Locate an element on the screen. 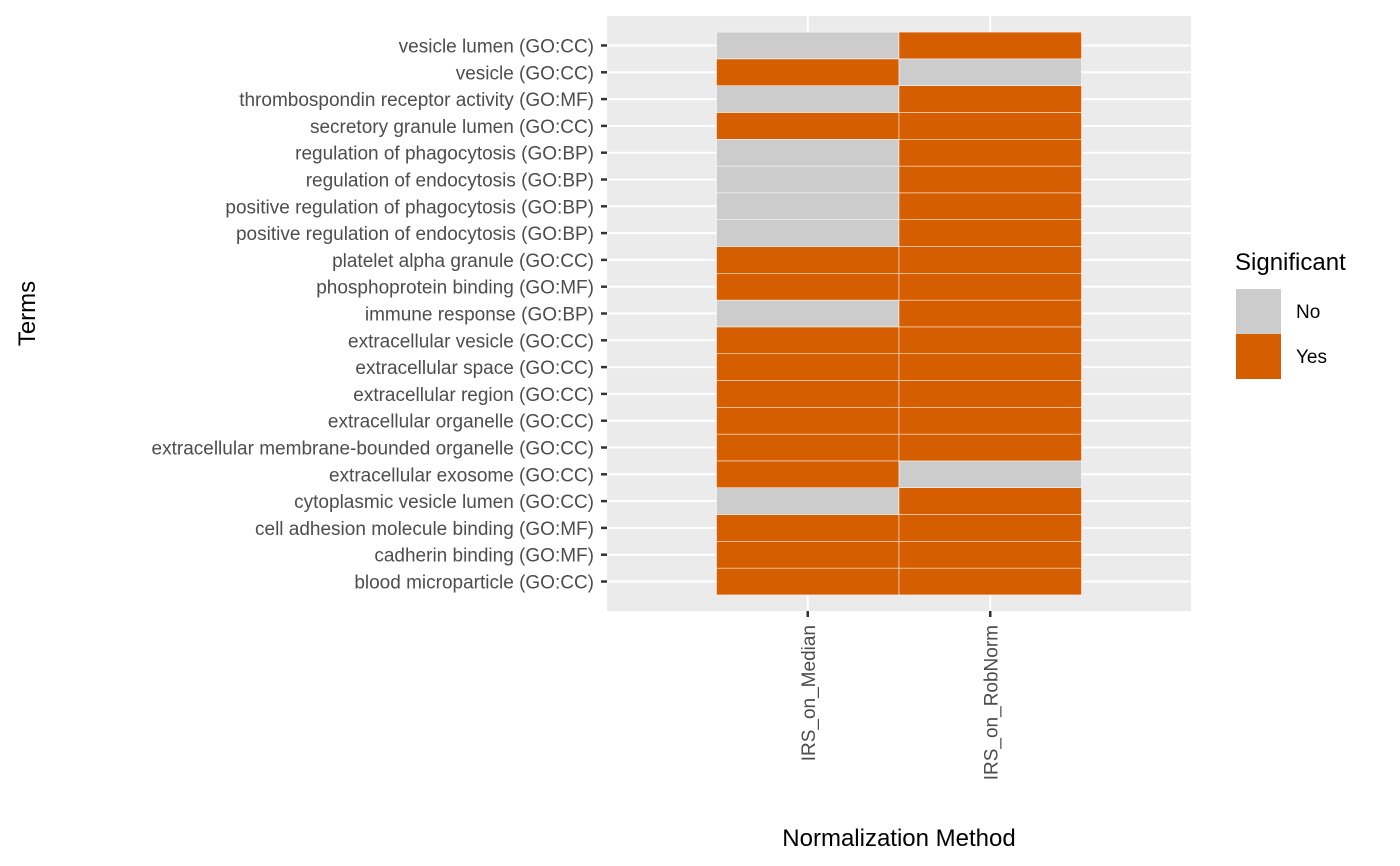 This screenshot has height=866, width=1400. y-tick-label: immune response (GO:BP) is located at coordinates (479, 315).